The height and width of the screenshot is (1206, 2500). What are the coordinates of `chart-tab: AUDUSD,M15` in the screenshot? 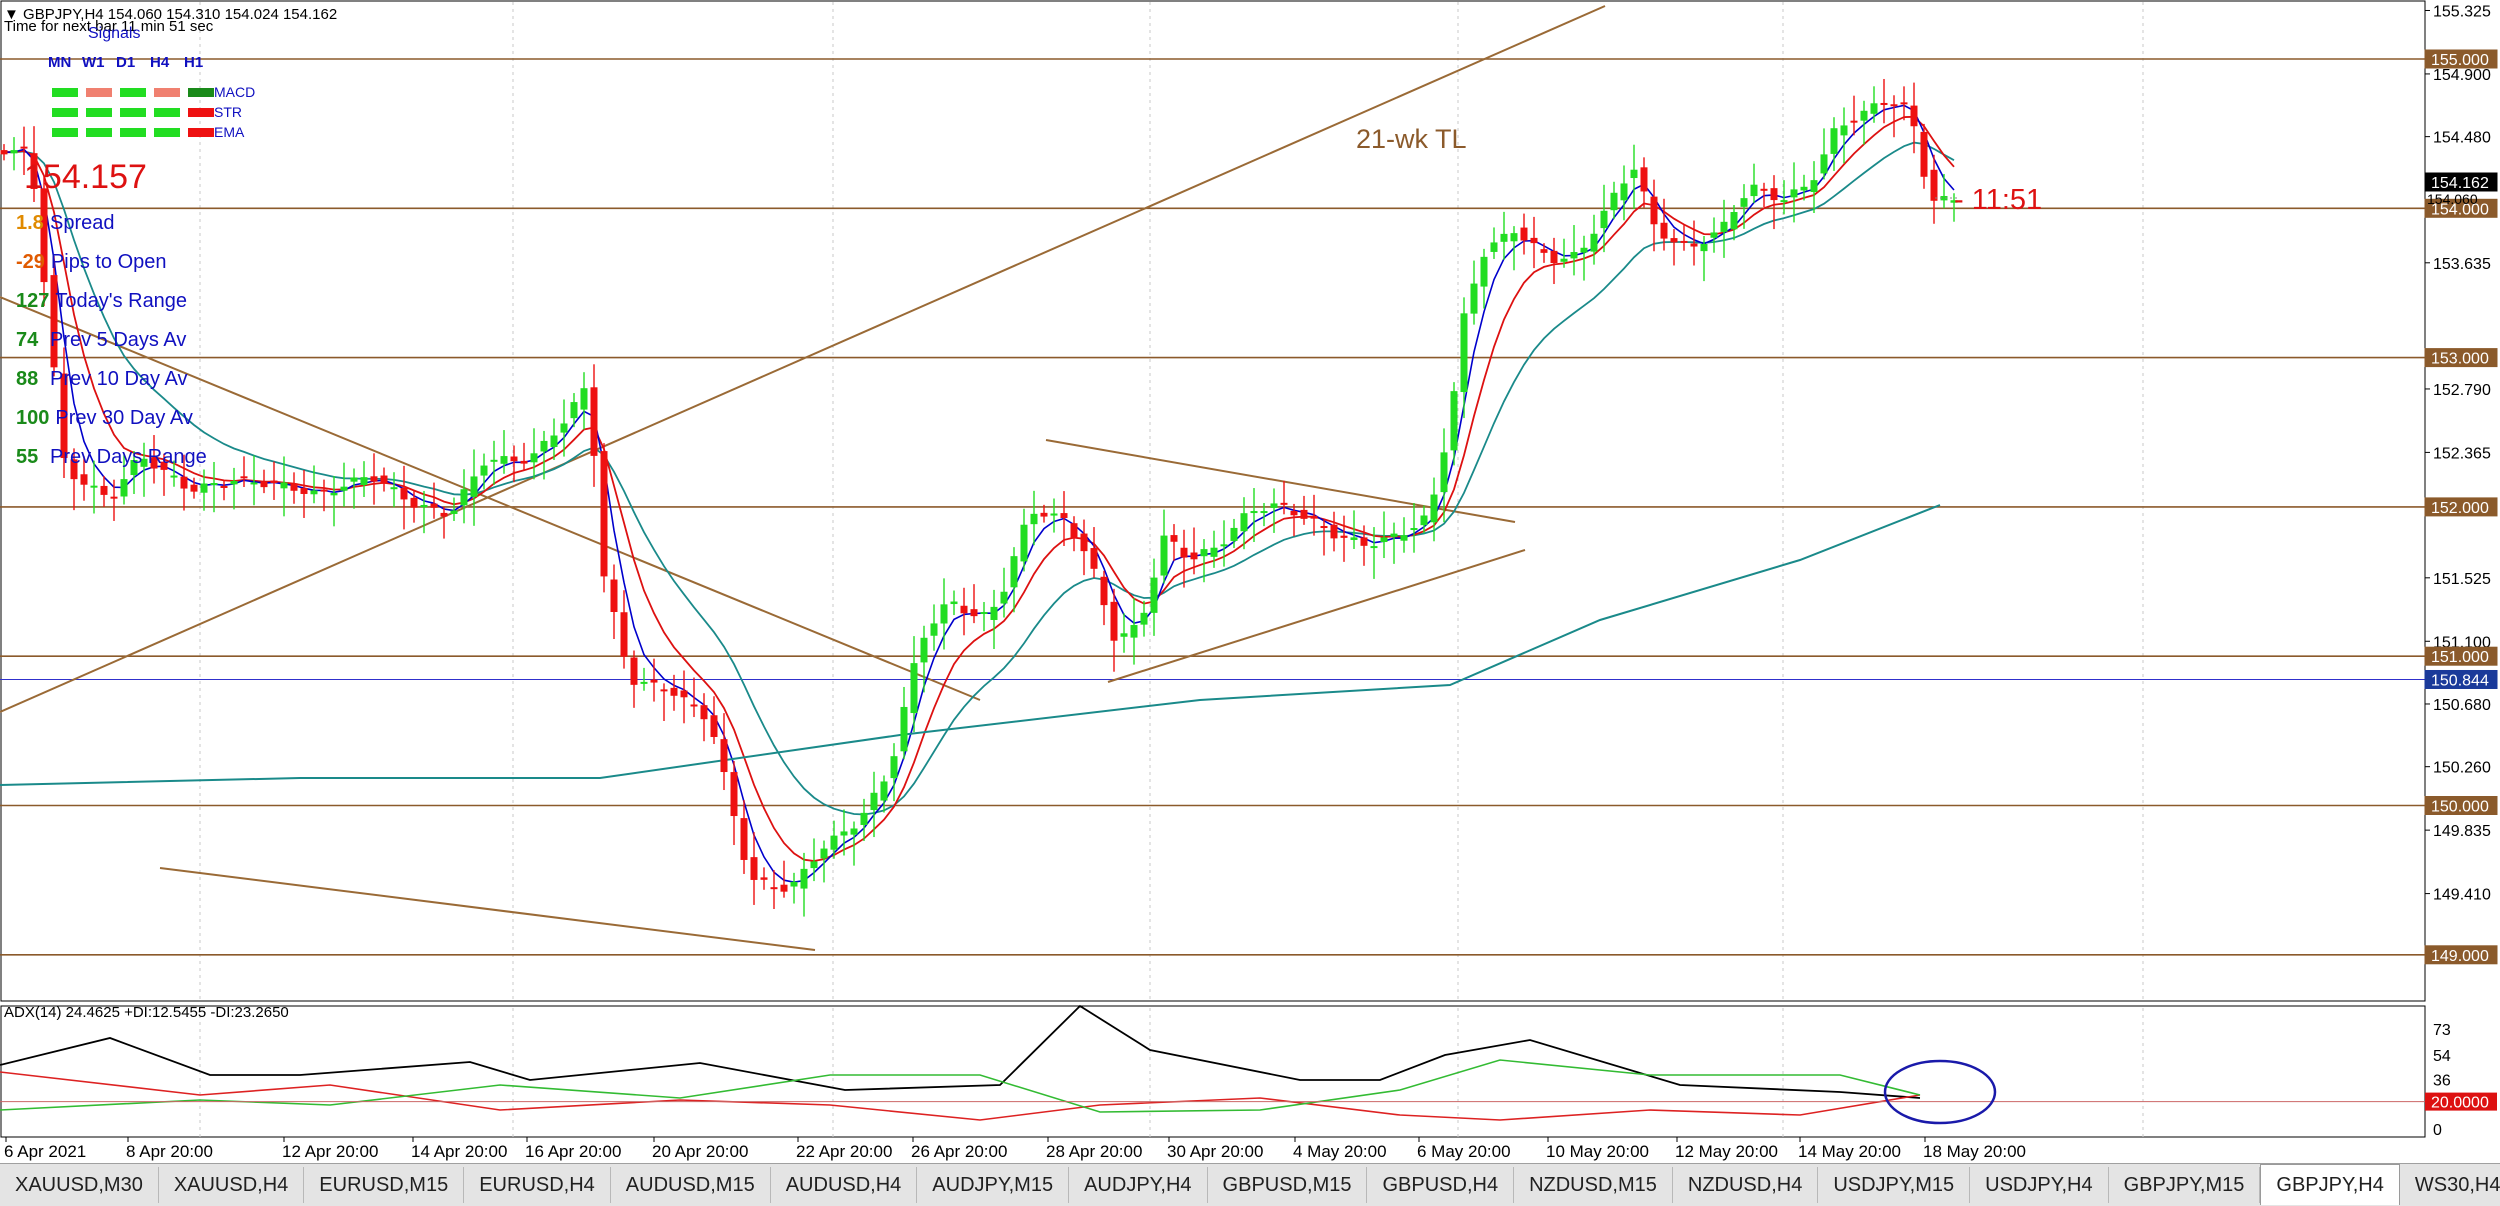 It's located at (691, 1185).